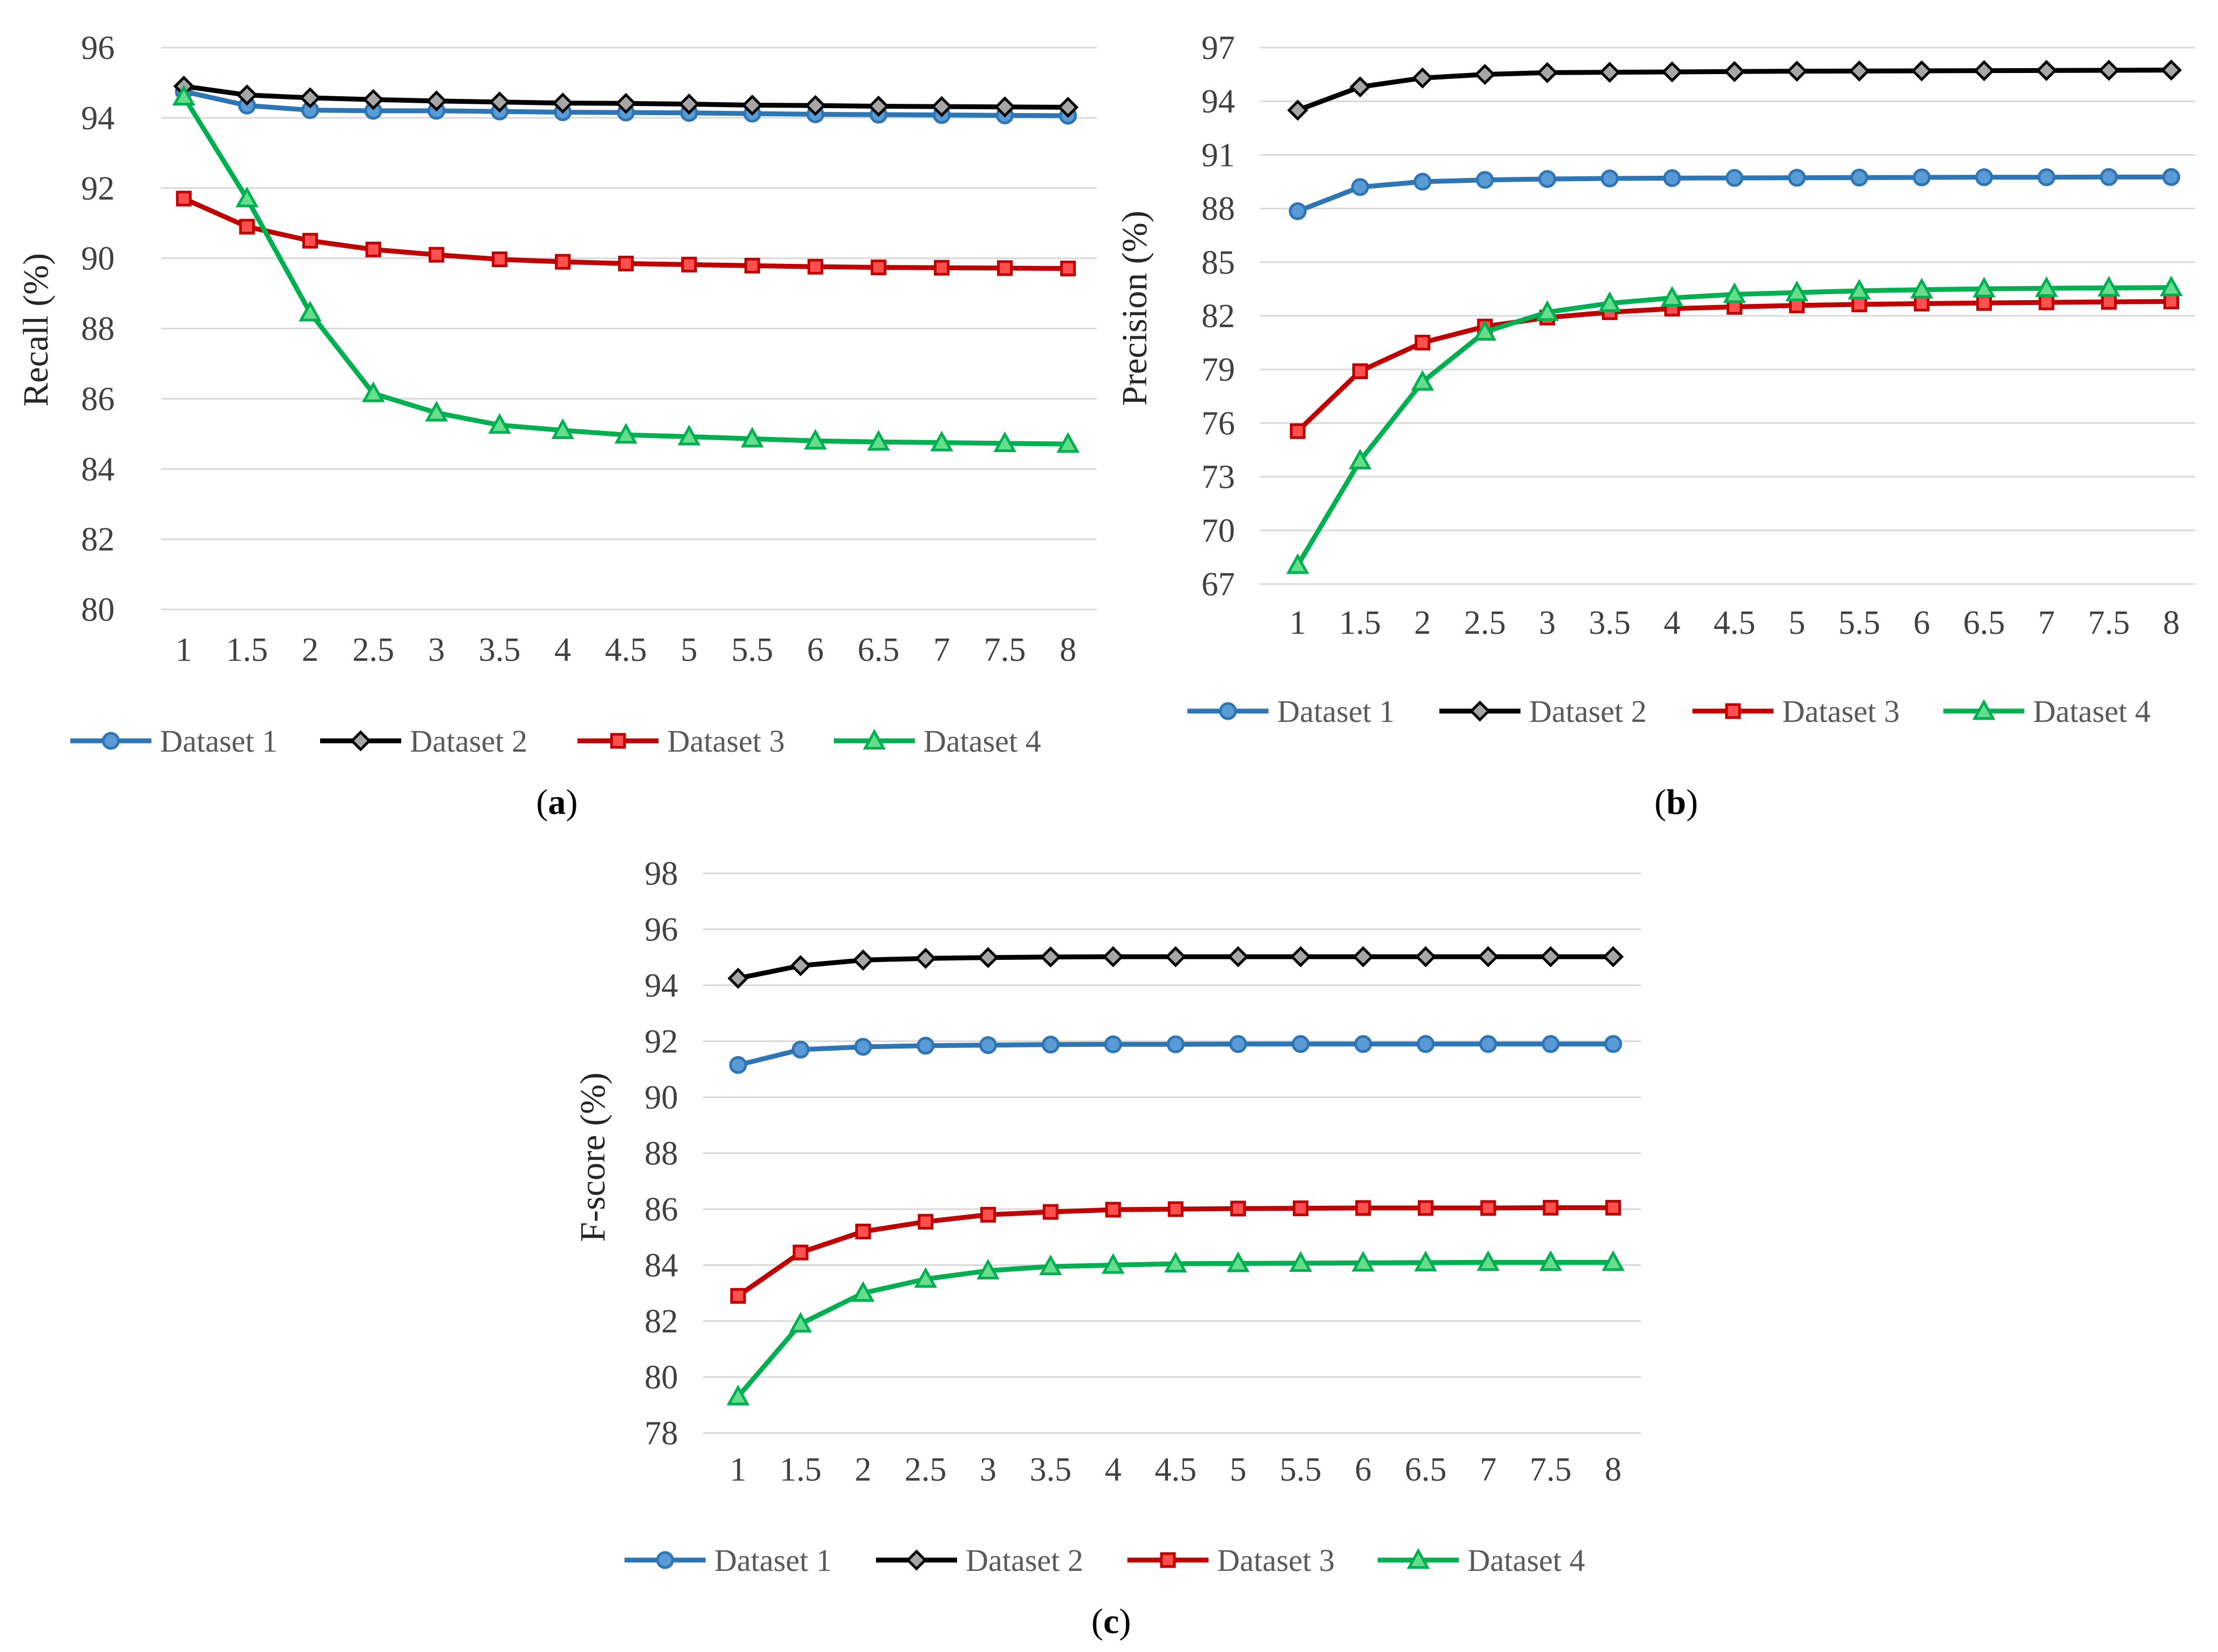 This screenshot has width=2218, height=1652. What do you see at coordinates (111, 741) in the screenshot?
I see `legend-dataset-1-marker` at bounding box center [111, 741].